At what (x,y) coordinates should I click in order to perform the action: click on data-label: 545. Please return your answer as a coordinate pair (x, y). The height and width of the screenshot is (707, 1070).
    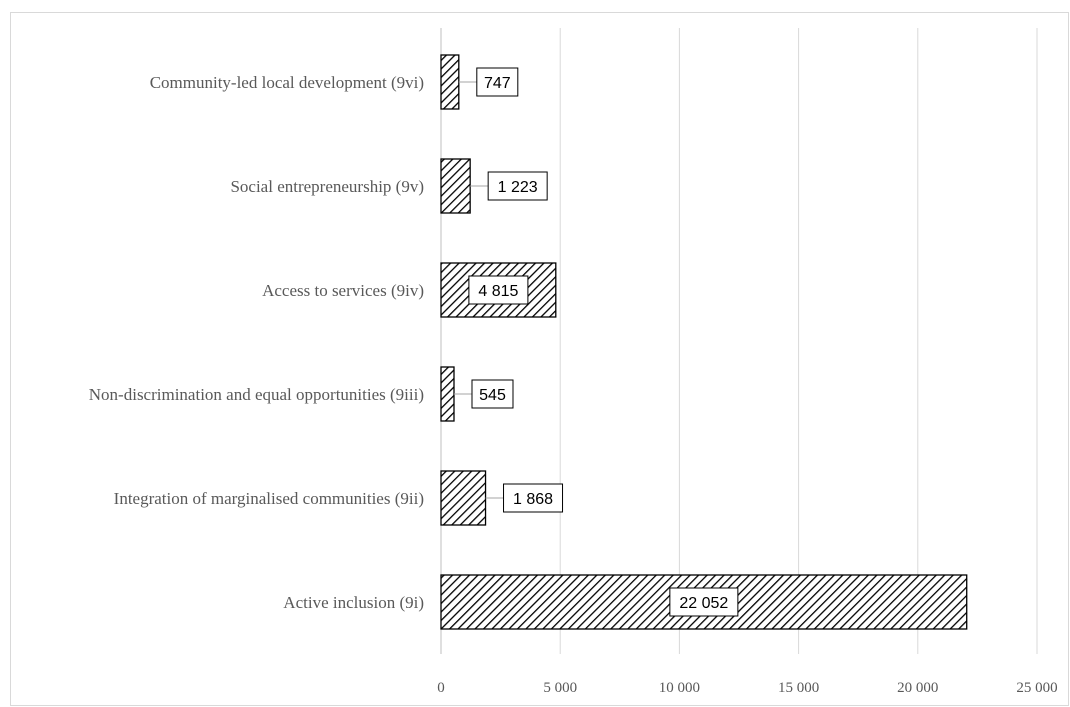
    Looking at the image, I should click on (492, 395).